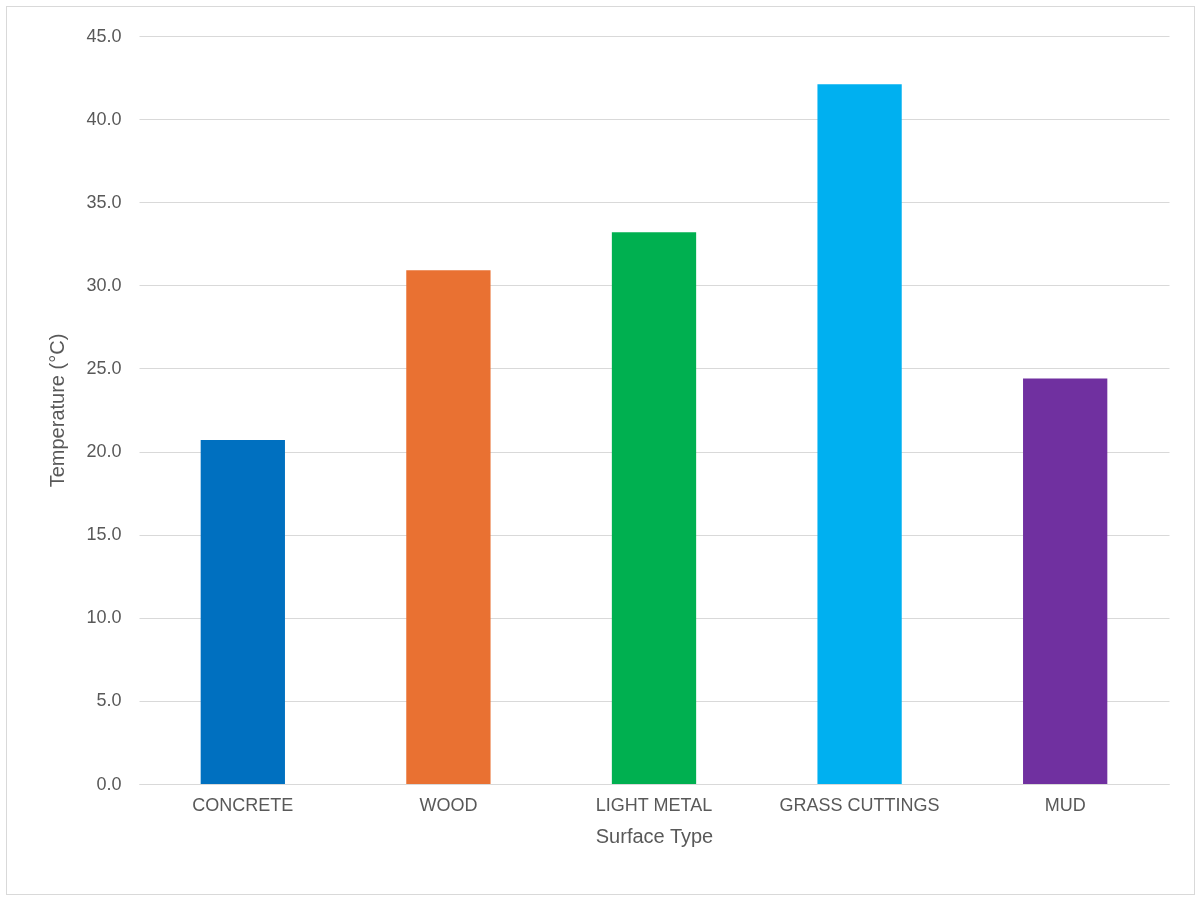 The image size is (1197, 897). What do you see at coordinates (104, 118) in the screenshot?
I see `y-tick-label: 40.0` at bounding box center [104, 118].